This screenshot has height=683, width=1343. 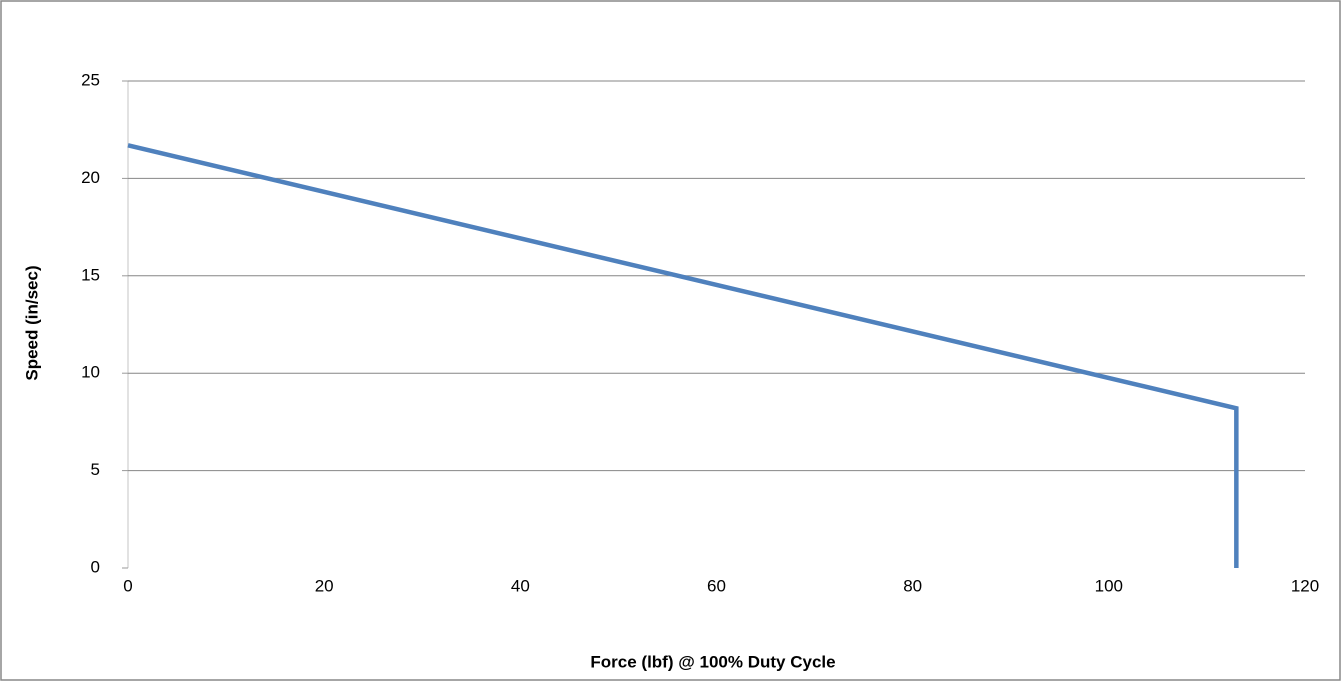 I want to click on y-tick-label: 15, so click(x=90, y=274).